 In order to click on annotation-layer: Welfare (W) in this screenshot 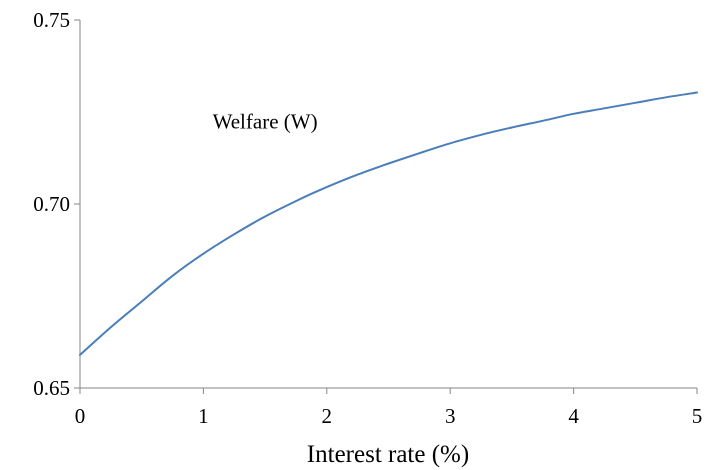, I will do `click(265, 122)`.